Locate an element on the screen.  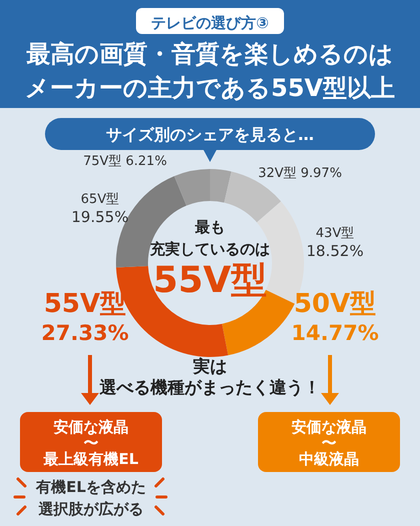
data-label: 27.33% is located at coordinates (85, 333).